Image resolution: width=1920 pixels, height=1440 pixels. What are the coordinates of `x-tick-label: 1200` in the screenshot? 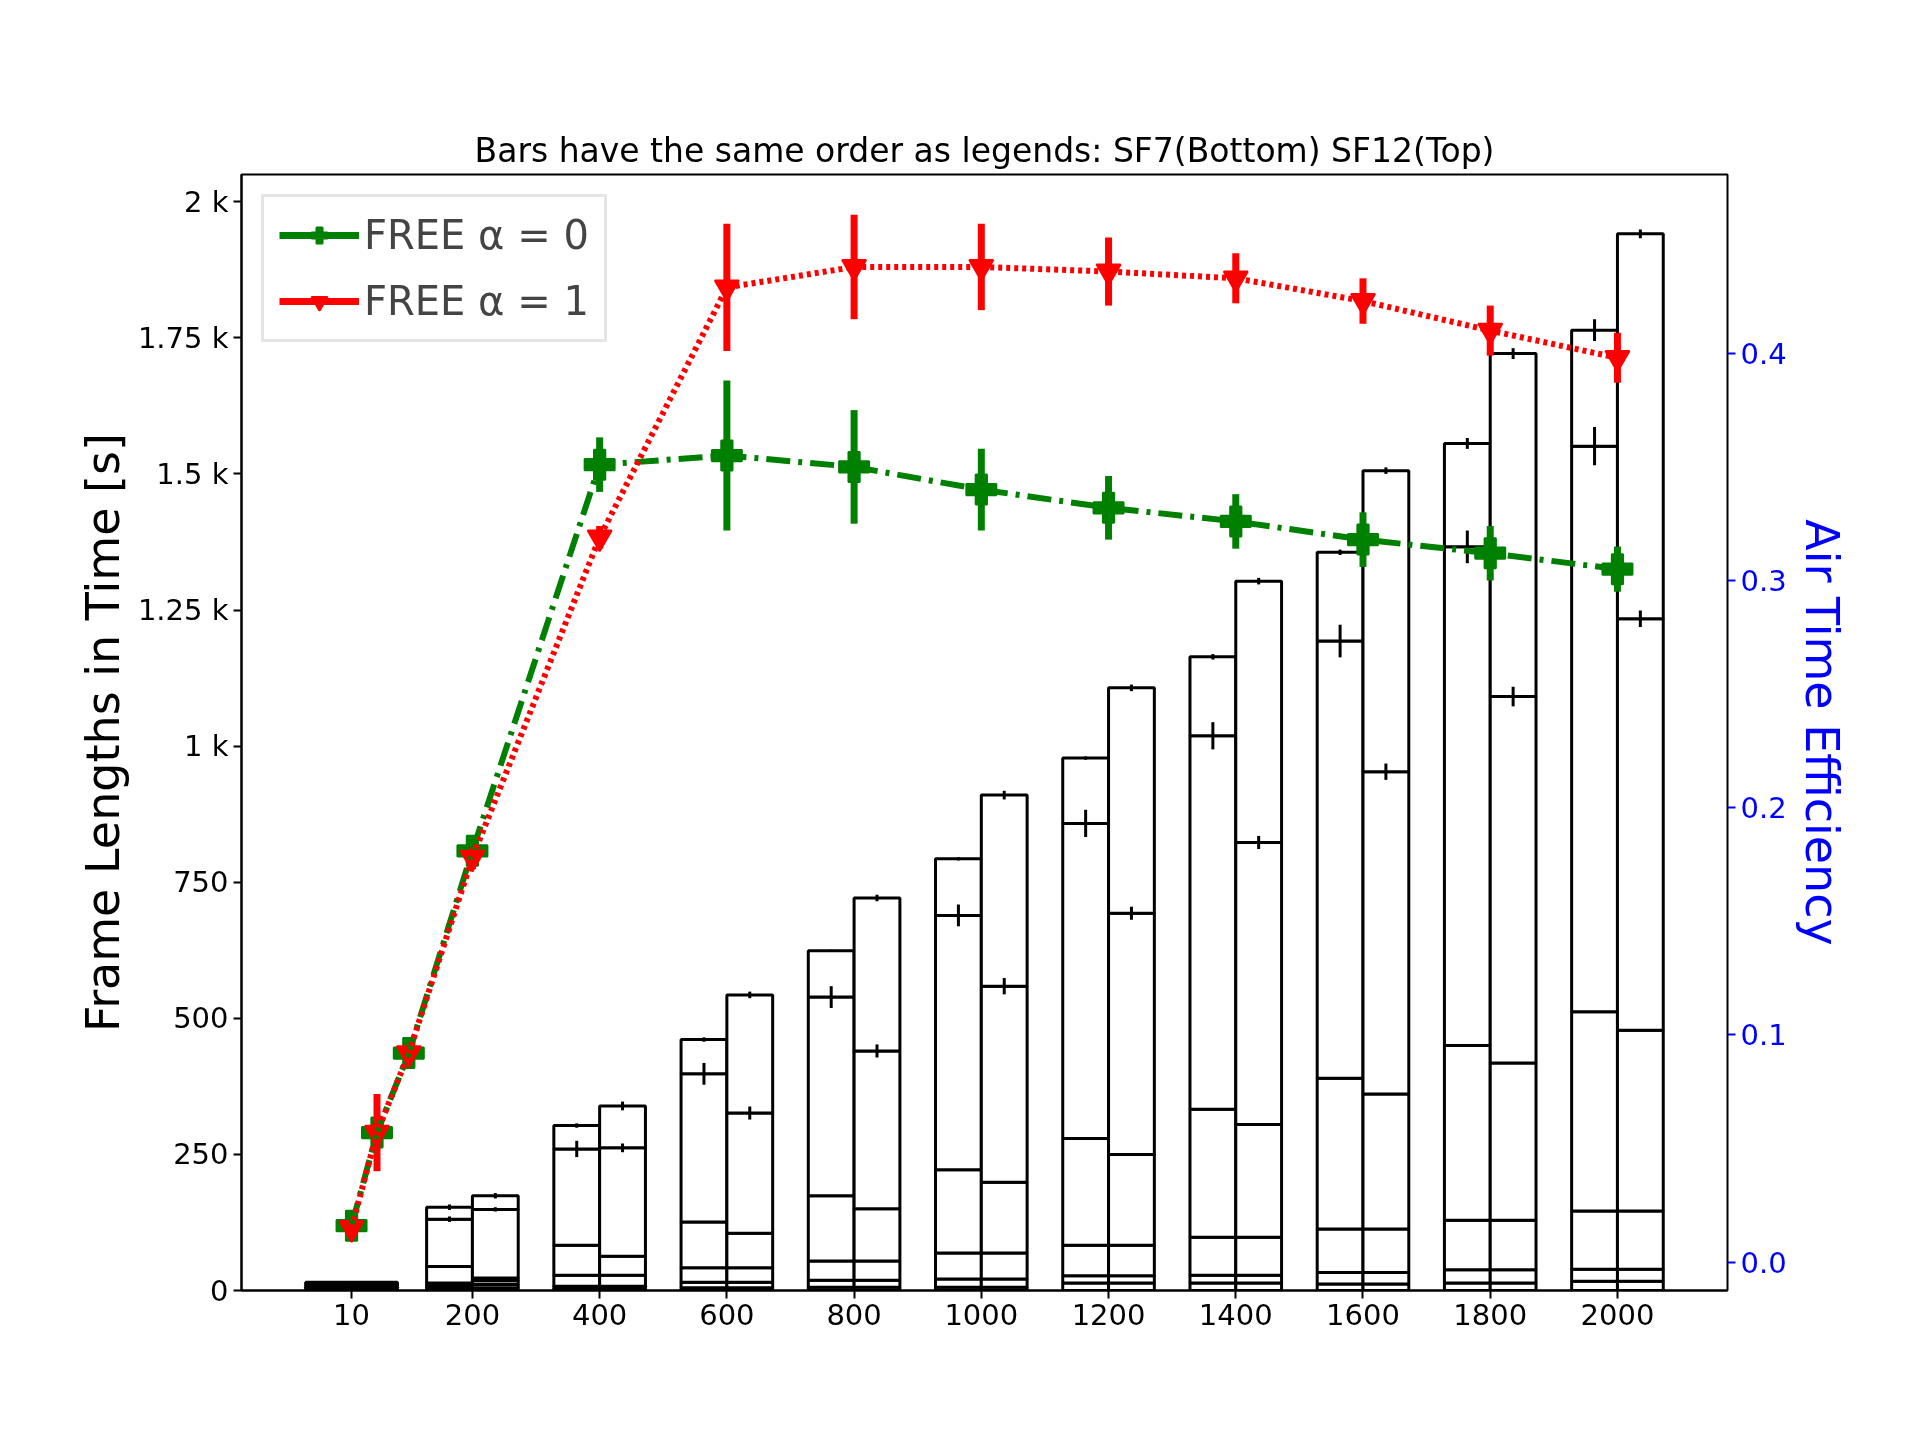 It's located at (1108, 1314).